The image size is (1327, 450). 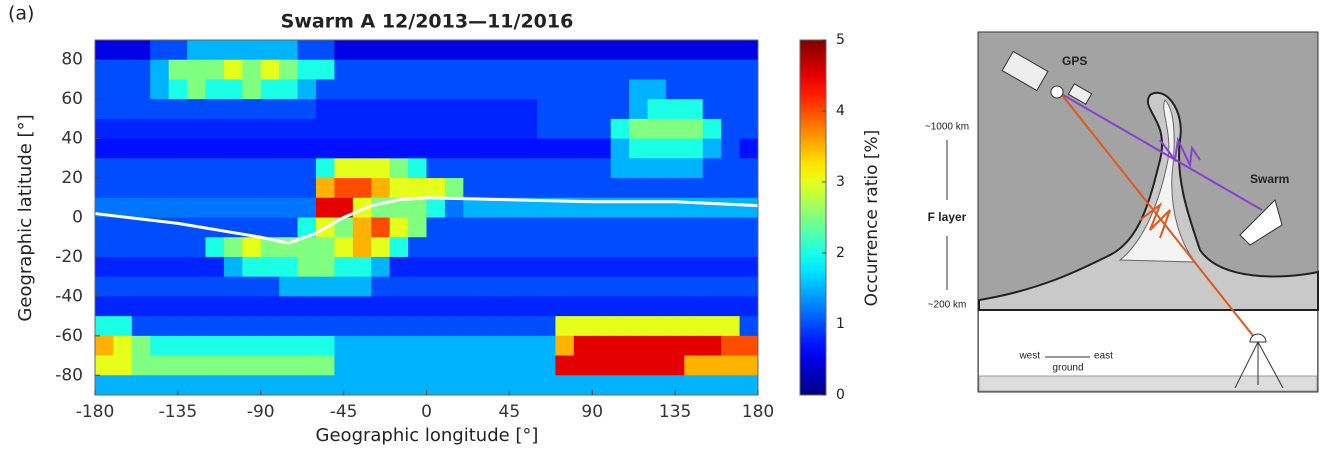 What do you see at coordinates (1103, 356) in the screenshot?
I see `direction-label: east` at bounding box center [1103, 356].